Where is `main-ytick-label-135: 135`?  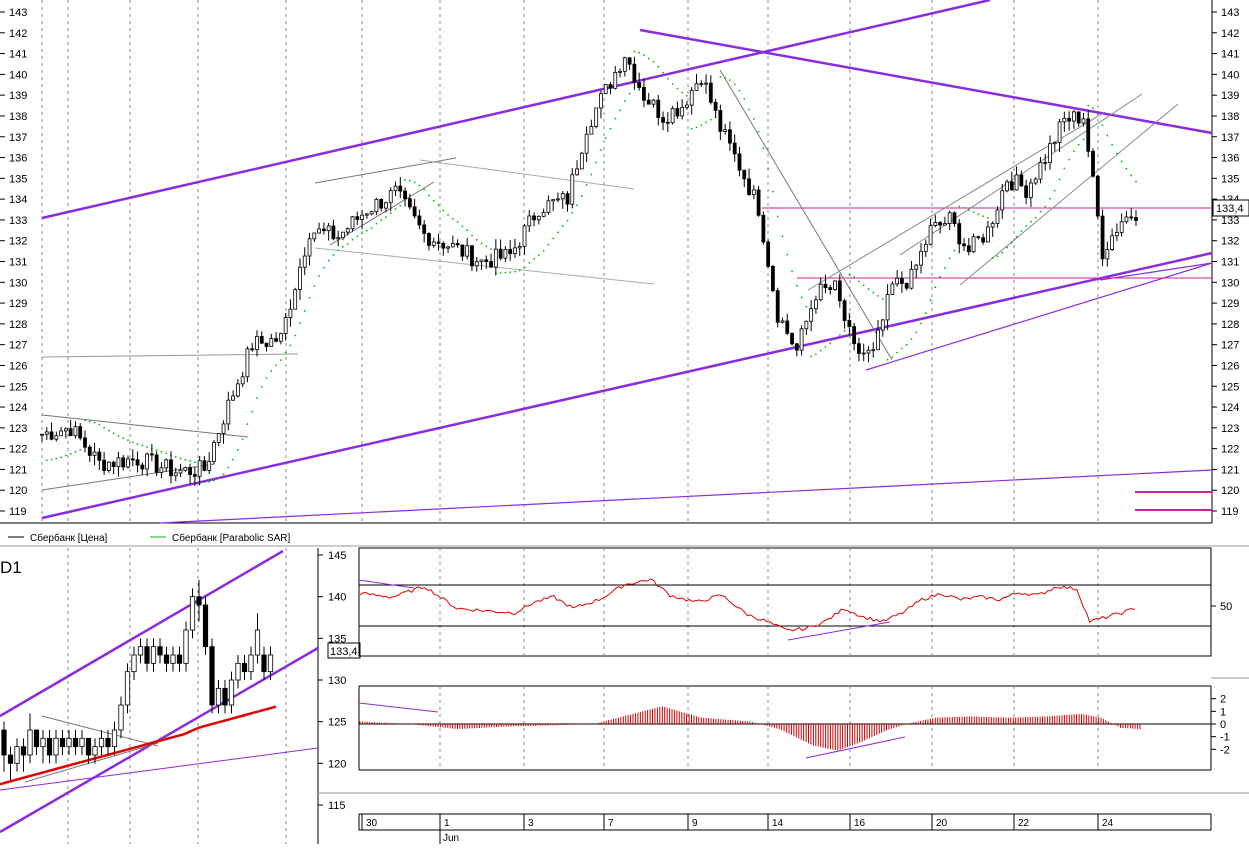 main-ytick-label-135: 135 is located at coordinates (1230, 179).